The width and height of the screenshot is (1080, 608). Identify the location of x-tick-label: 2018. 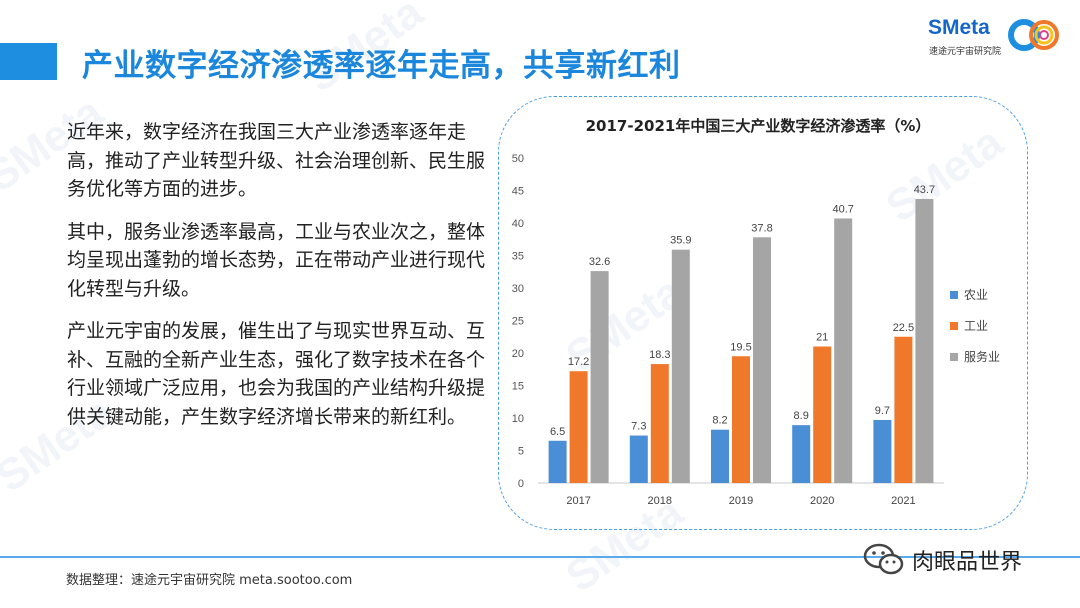
(660, 501).